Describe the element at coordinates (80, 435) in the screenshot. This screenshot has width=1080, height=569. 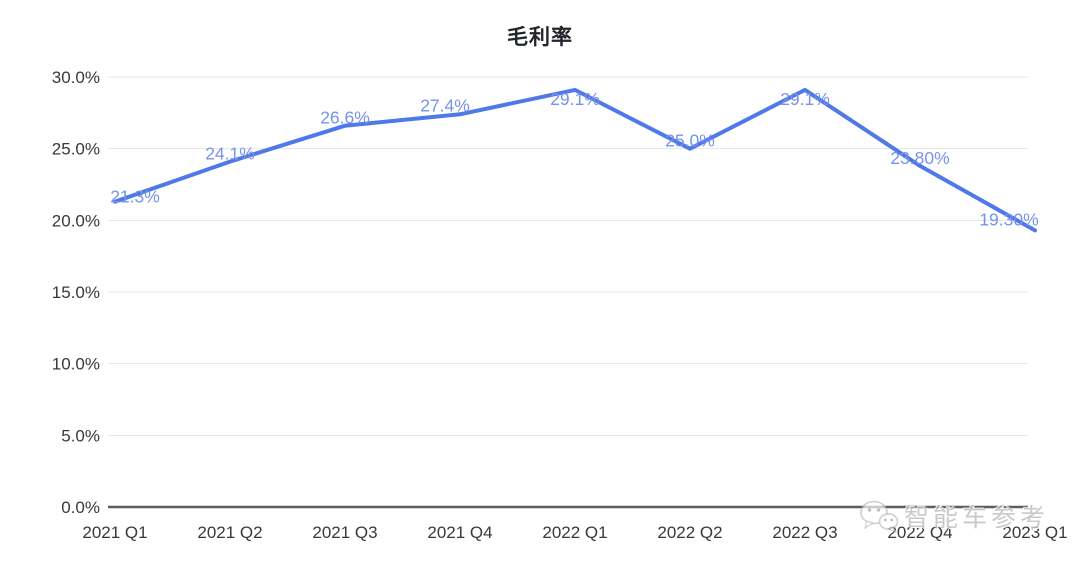
I see `y-axis-tick-label: 5.0%` at that location.